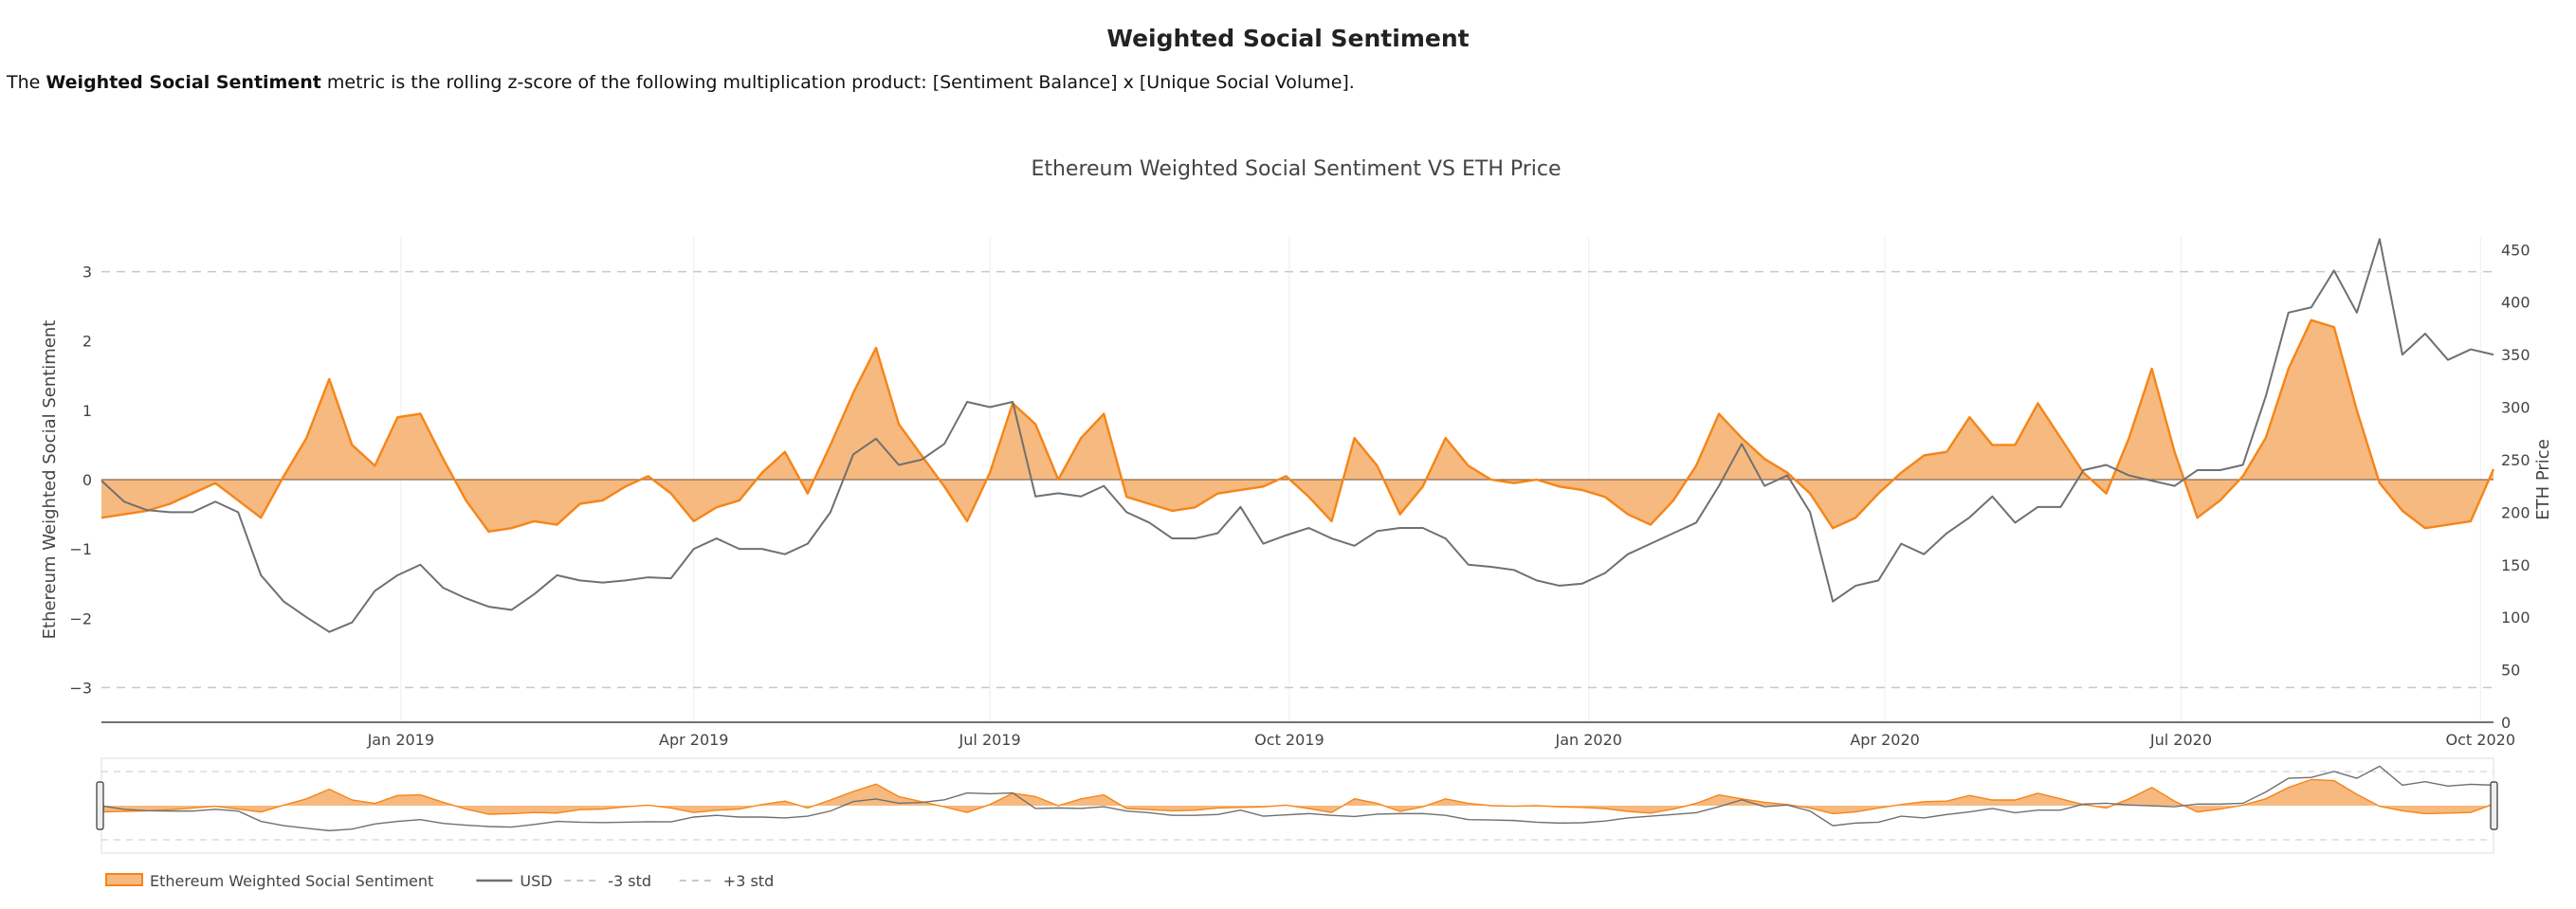 The image size is (2576, 909). I want to click on x-tick-label: Apr 2020, so click(1884, 740).